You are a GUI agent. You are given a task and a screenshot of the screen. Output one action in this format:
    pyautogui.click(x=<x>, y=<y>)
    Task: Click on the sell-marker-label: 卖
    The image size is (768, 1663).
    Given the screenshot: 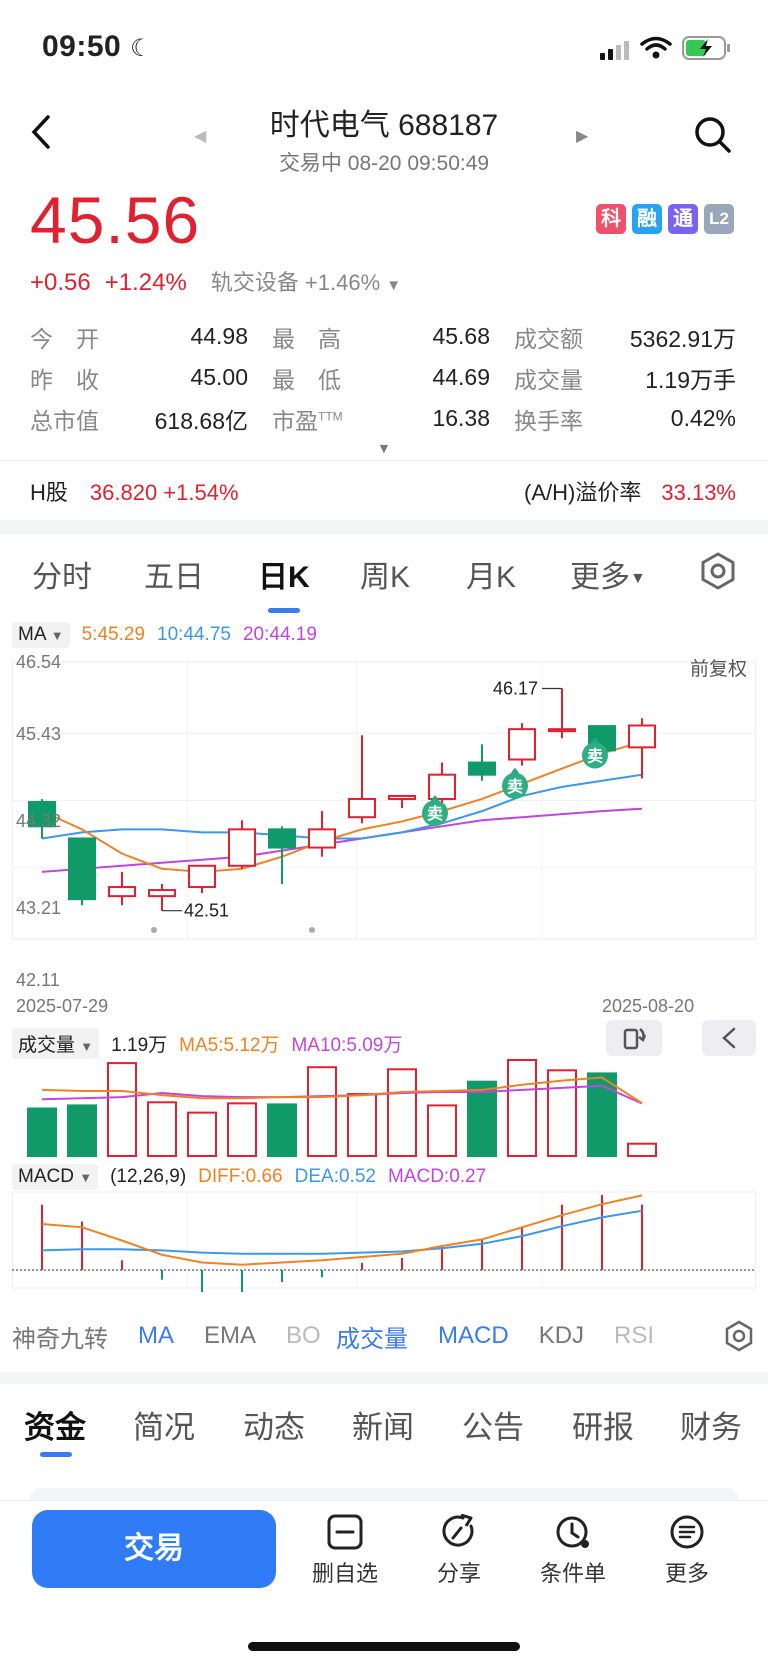 What is the action you would take?
    pyautogui.click(x=515, y=786)
    